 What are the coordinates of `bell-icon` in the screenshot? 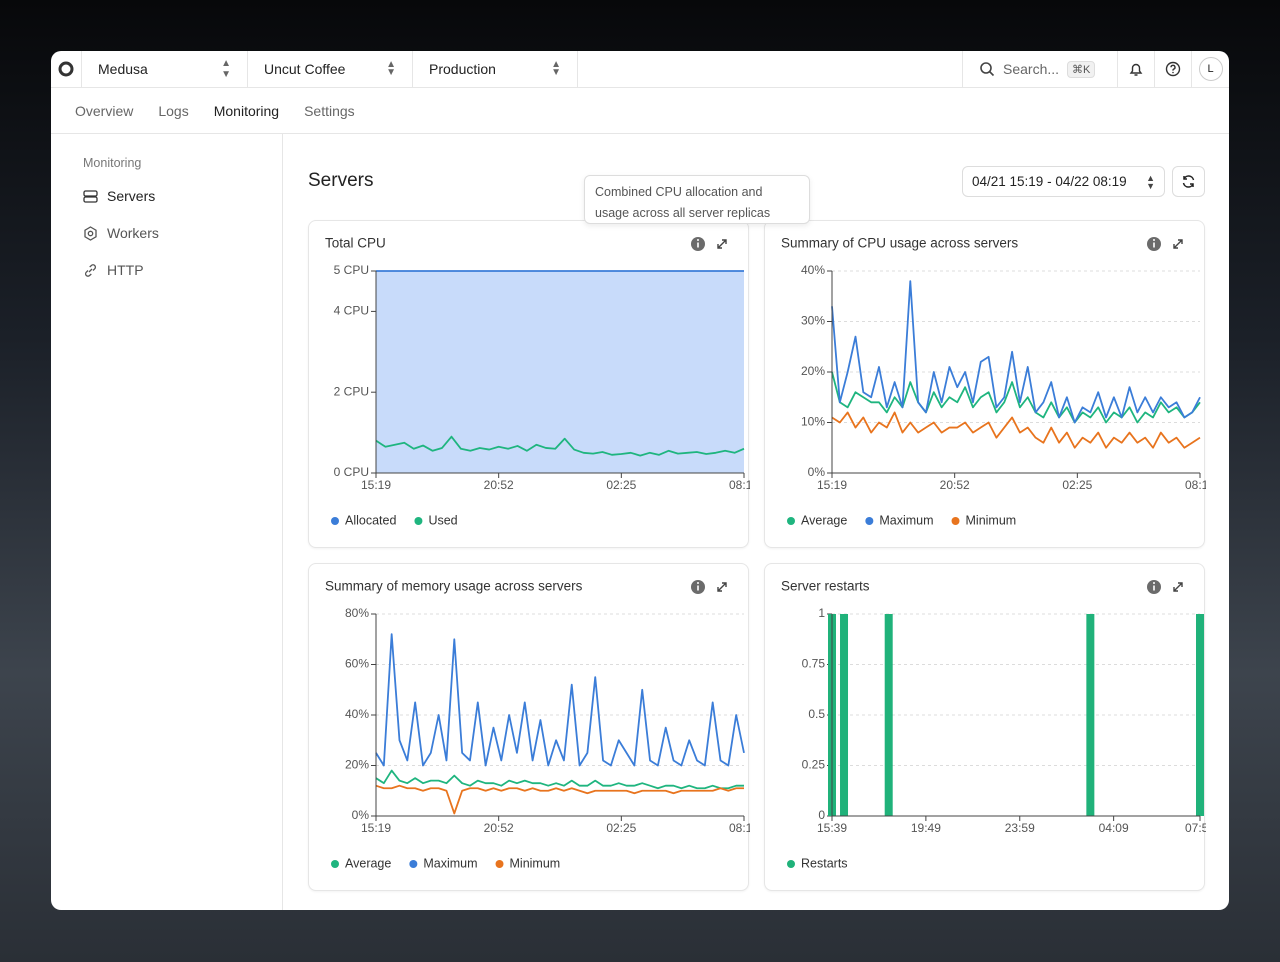 It's located at (1136, 69).